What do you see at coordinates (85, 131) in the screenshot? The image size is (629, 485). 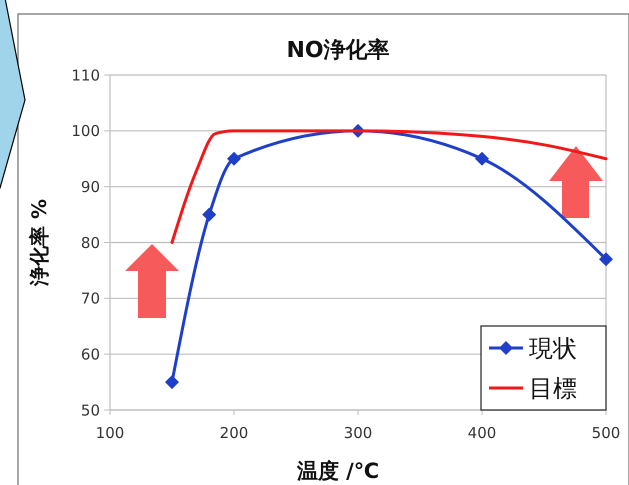 I see `y-tick-label: 100` at bounding box center [85, 131].